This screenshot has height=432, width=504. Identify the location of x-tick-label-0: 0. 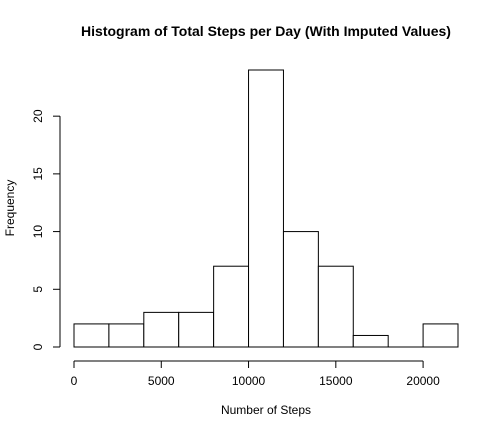
(74, 381).